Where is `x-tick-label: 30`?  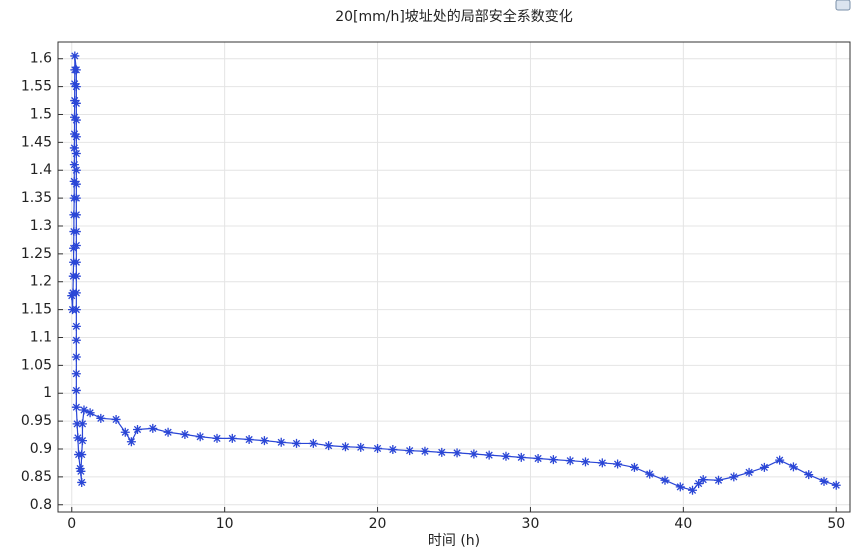
x-tick-label: 30 is located at coordinates (531, 524).